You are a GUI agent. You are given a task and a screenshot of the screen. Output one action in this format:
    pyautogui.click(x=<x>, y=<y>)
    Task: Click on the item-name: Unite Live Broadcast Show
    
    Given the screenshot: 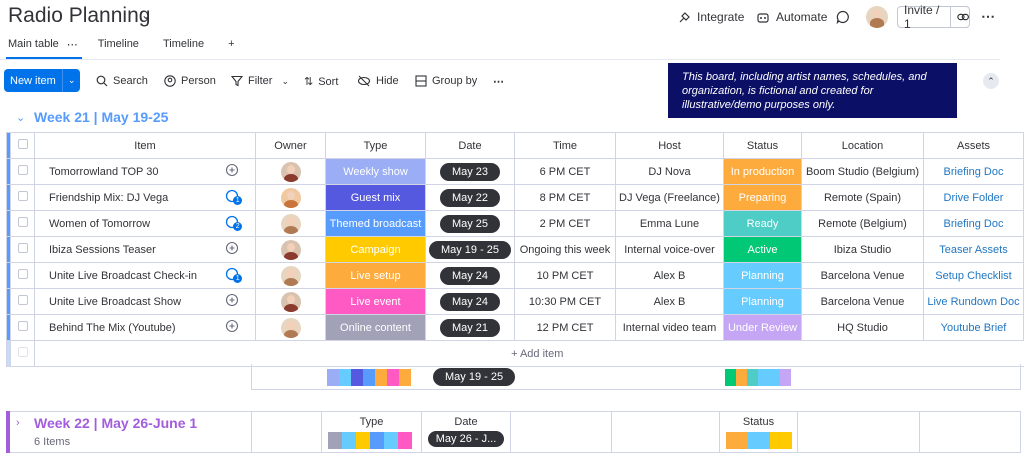 What is the action you would take?
    pyautogui.click(x=122, y=301)
    